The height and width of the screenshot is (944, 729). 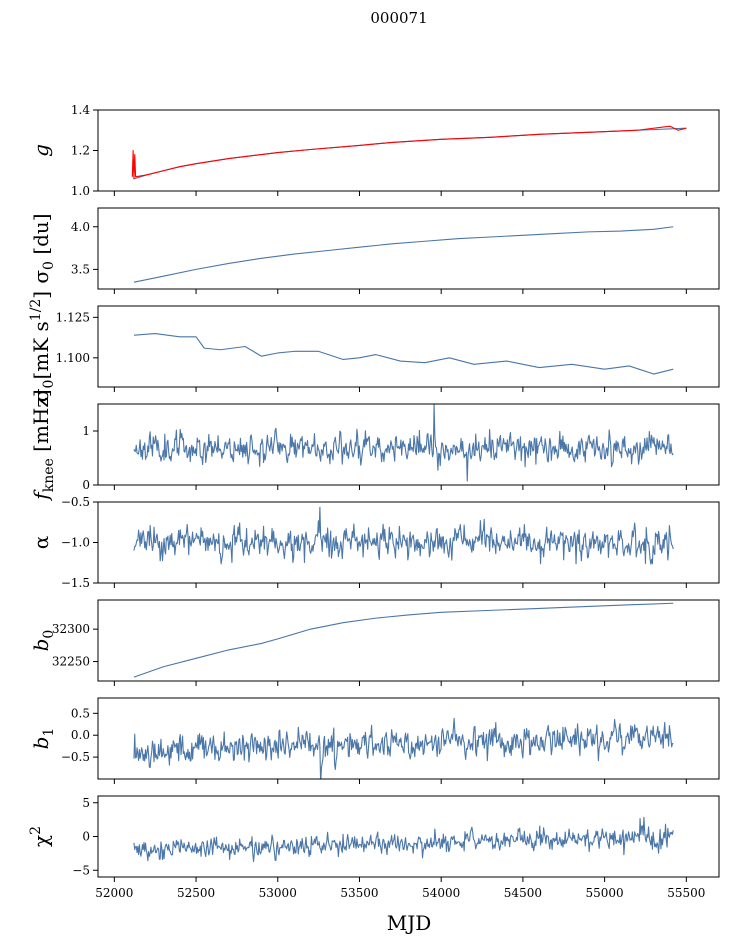 I want to click on y-tick-label: −5, so click(x=81, y=870).